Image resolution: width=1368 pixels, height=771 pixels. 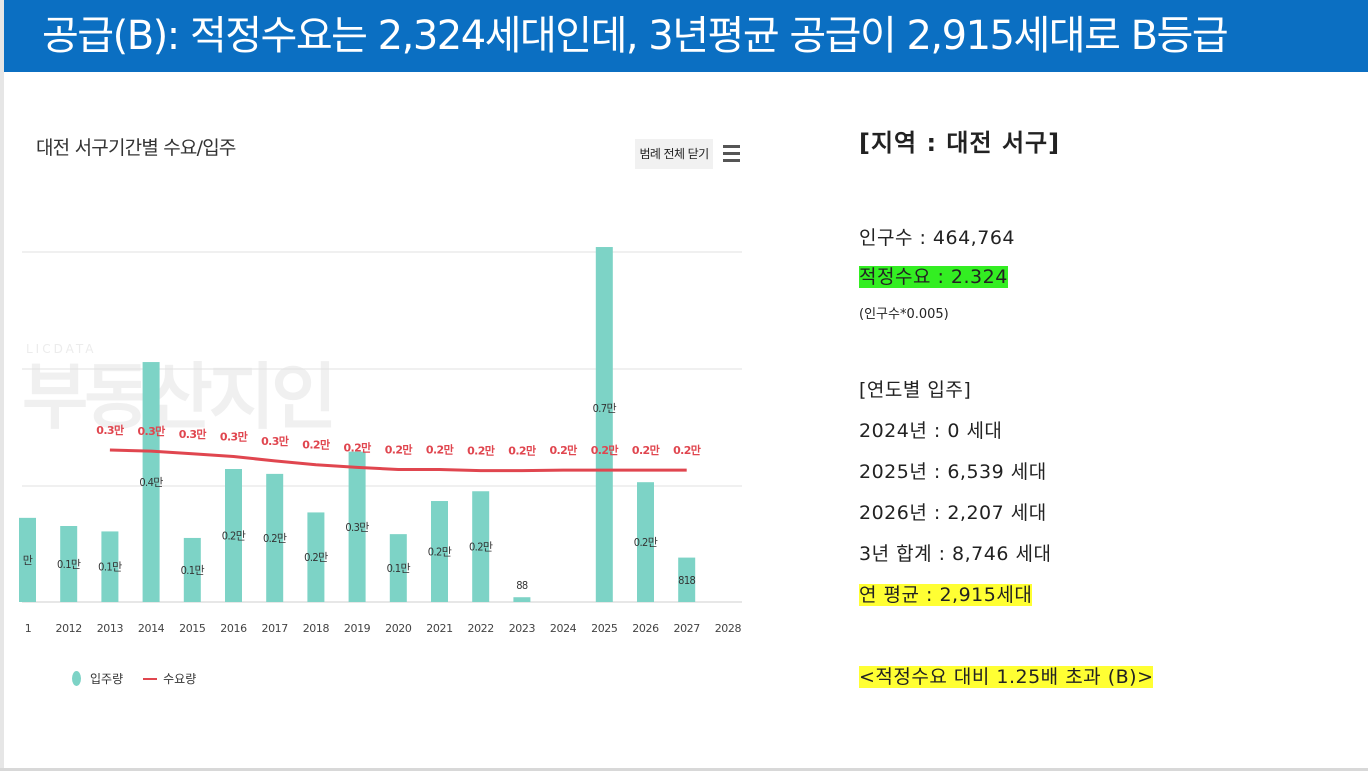 What do you see at coordinates (904, 314) in the screenshot?
I see `formula-text: (인구수*0.005)` at bounding box center [904, 314].